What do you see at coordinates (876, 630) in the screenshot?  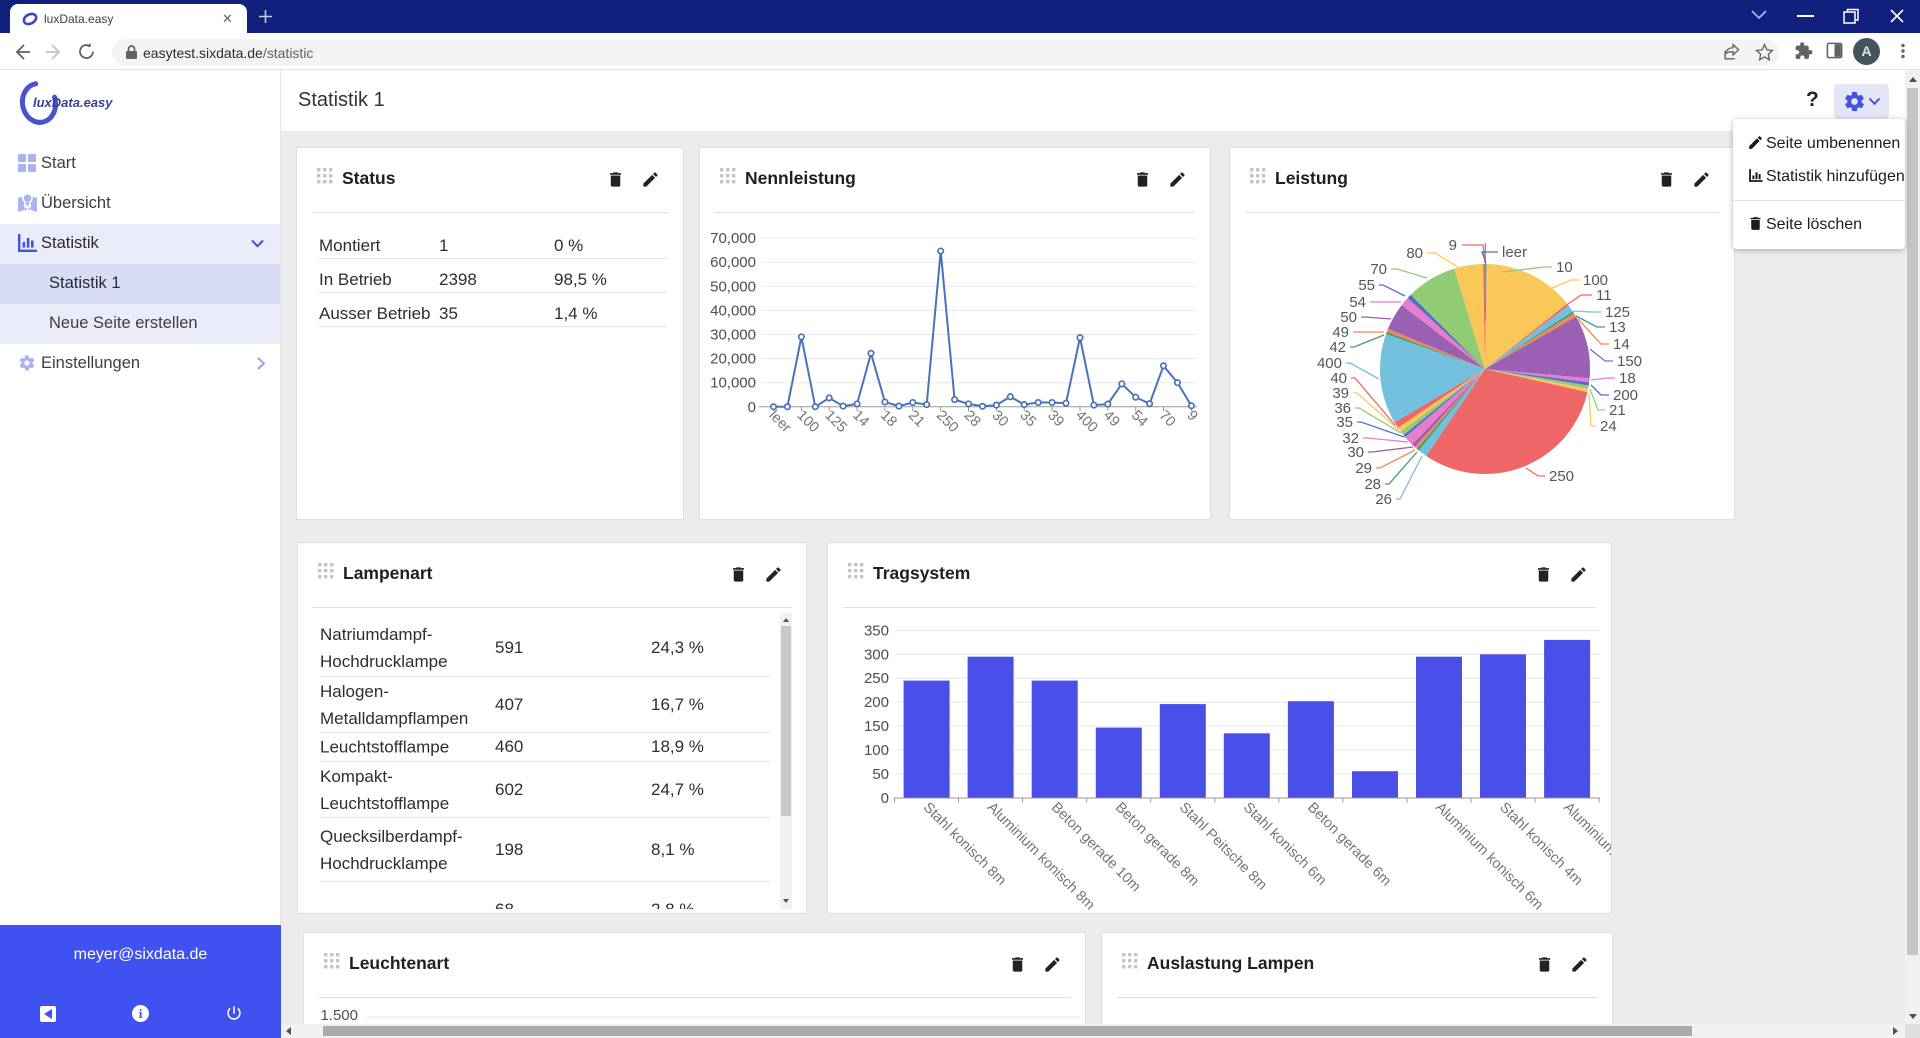 I see `svg-text: 350` at bounding box center [876, 630].